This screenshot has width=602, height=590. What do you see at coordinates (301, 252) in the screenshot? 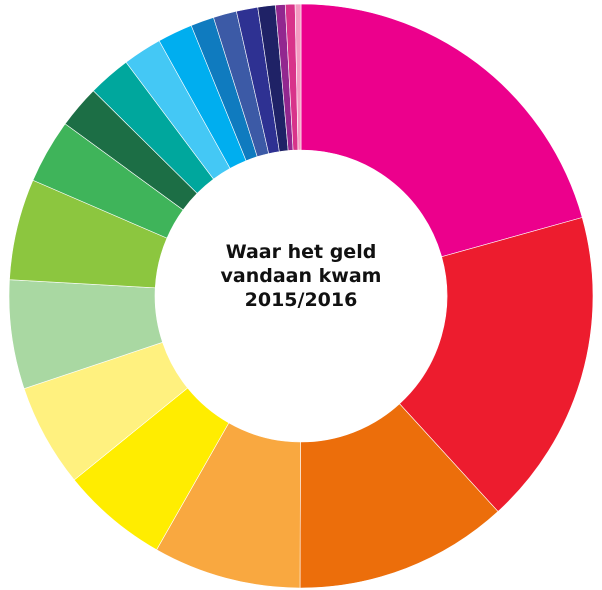
I see `chart-title-line-1: Waar het geld` at bounding box center [301, 252].